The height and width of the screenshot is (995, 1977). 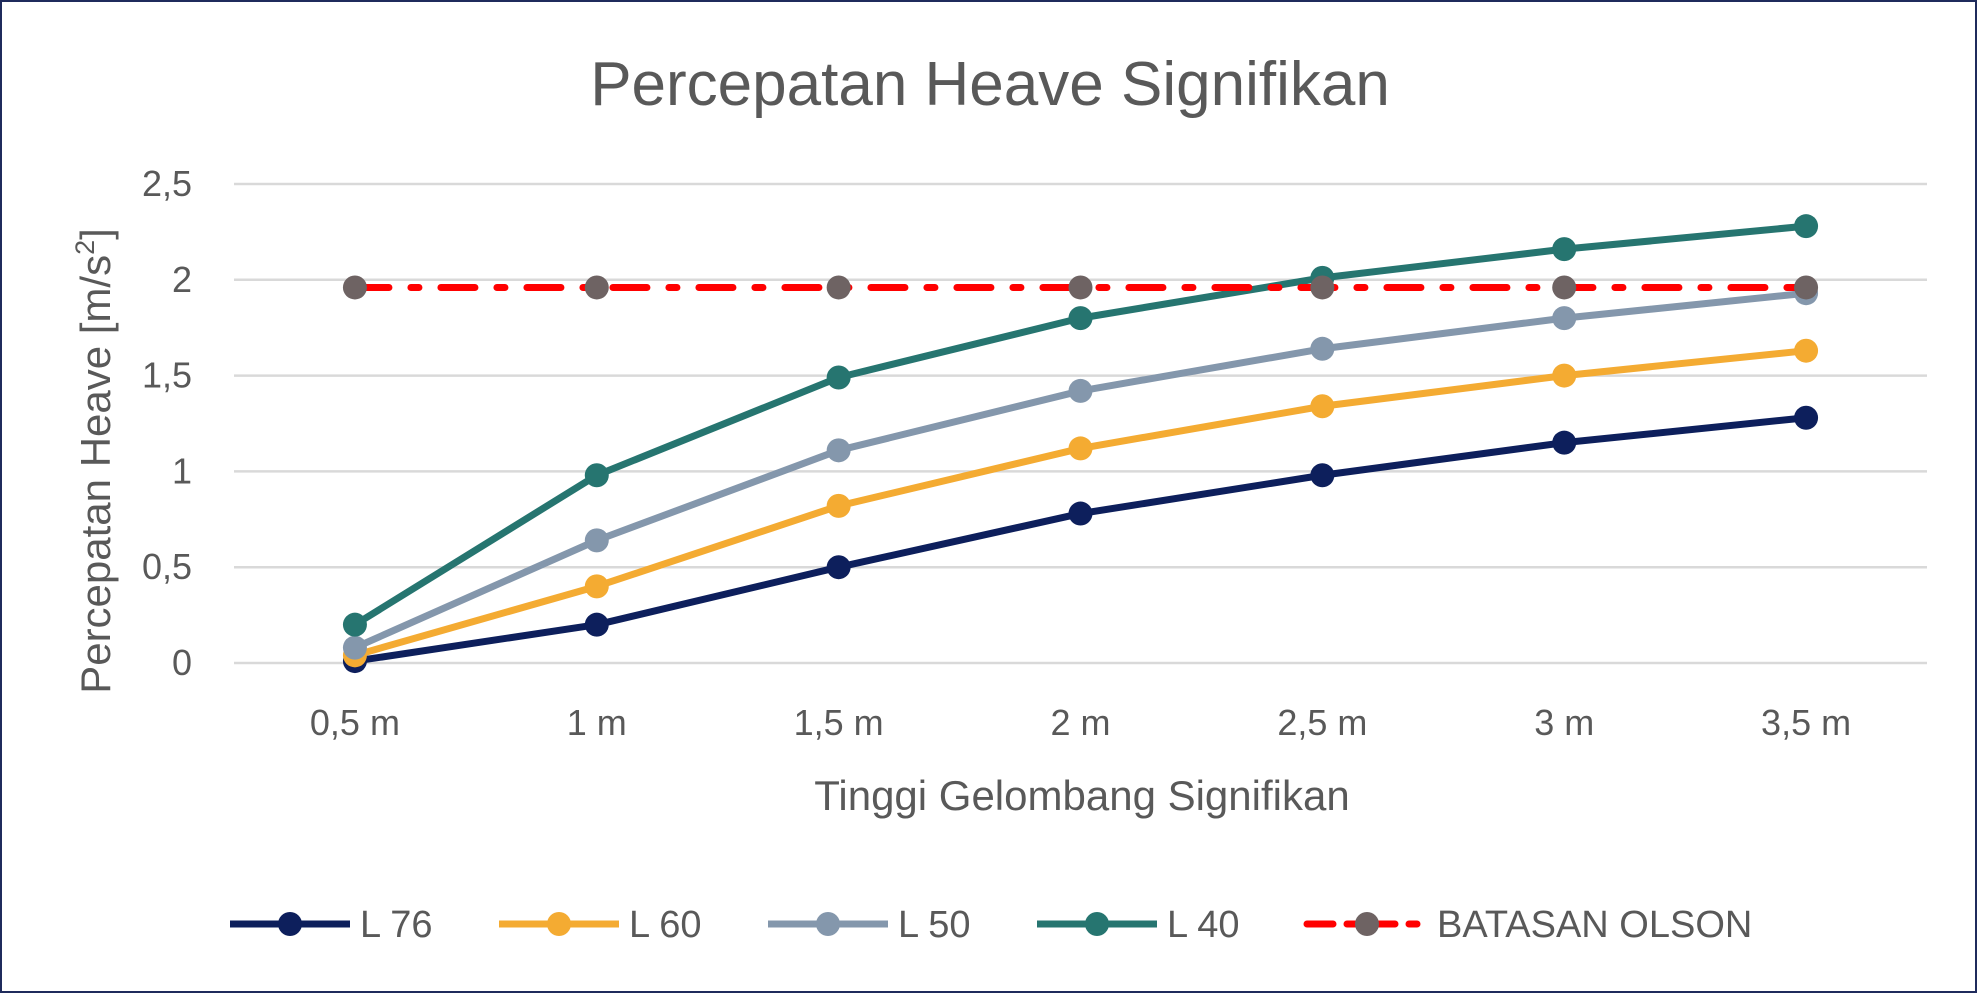 What do you see at coordinates (1564, 722) in the screenshot?
I see `x-tick-label: 3 m` at bounding box center [1564, 722].